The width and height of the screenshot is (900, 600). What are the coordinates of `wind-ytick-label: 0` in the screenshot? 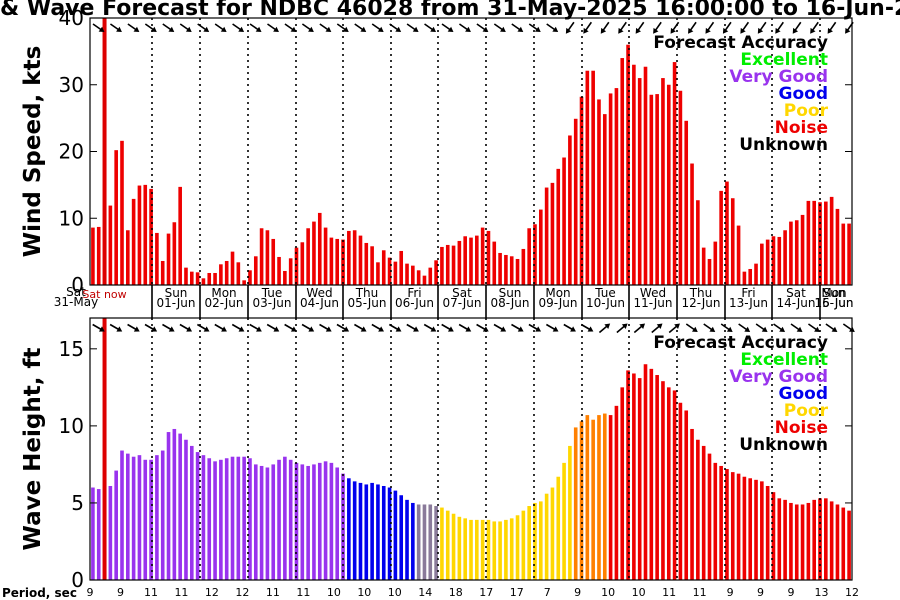 It's located at (77, 285).